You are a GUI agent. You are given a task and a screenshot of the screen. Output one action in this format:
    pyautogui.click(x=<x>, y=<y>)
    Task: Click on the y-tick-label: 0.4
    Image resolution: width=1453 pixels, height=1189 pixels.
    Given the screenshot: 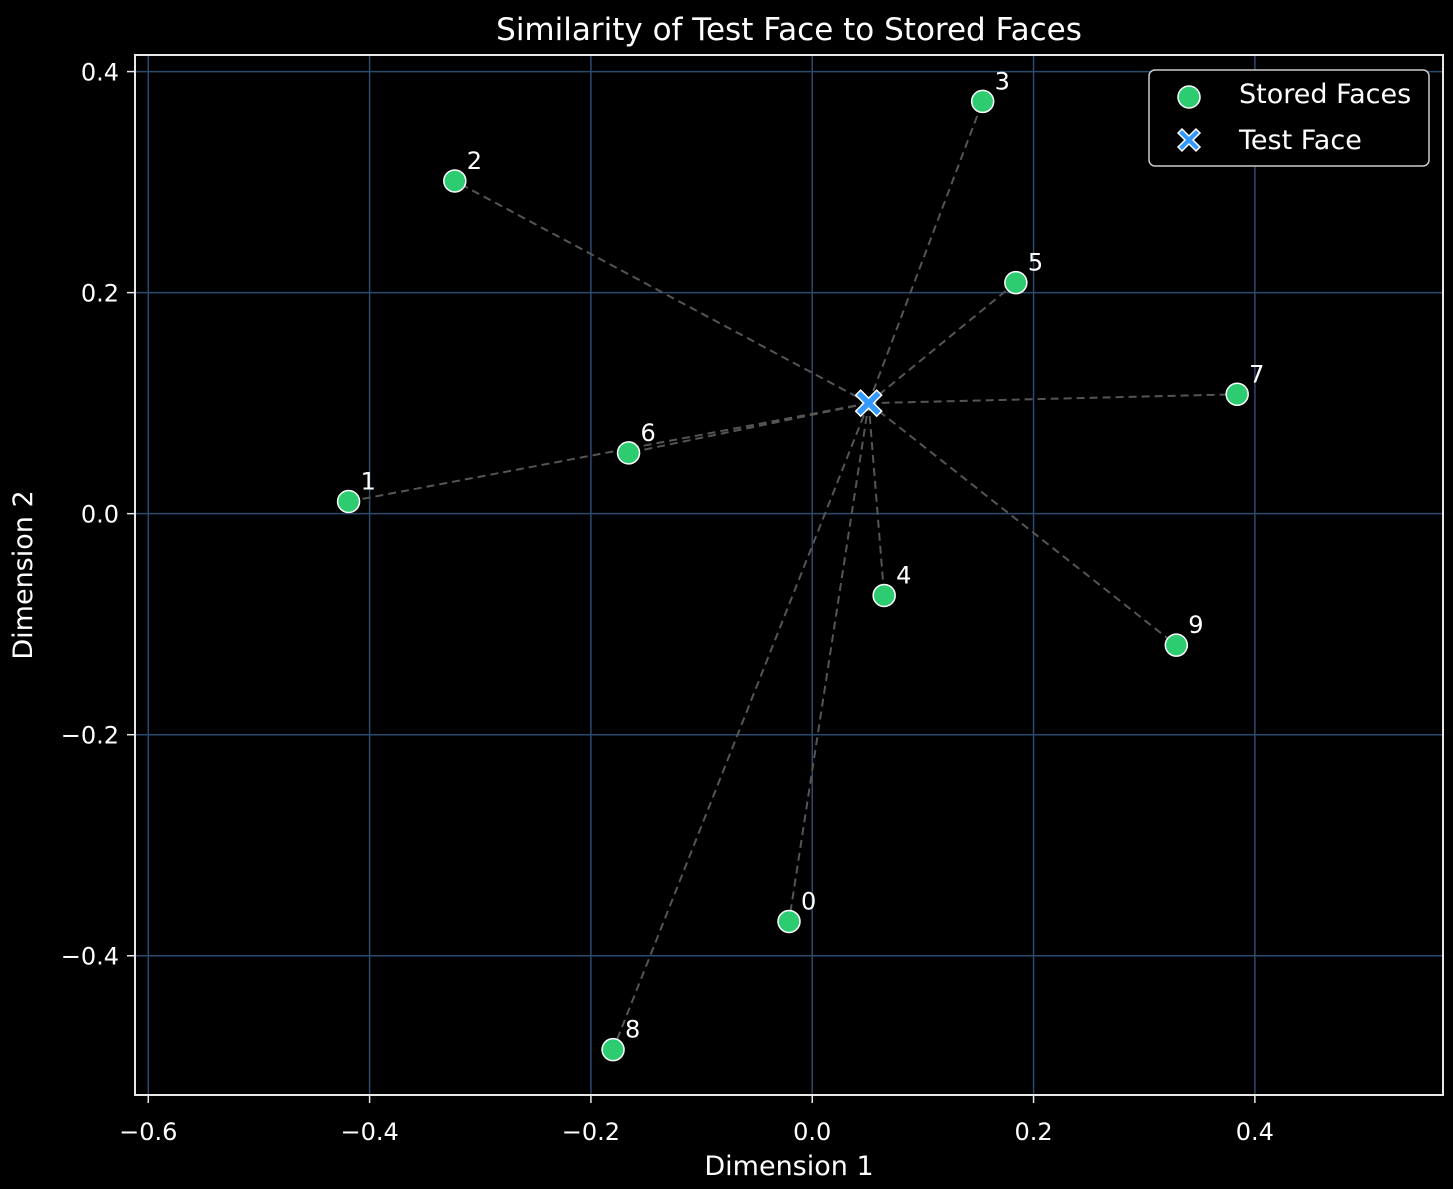 What is the action you would take?
    pyautogui.click(x=100, y=73)
    